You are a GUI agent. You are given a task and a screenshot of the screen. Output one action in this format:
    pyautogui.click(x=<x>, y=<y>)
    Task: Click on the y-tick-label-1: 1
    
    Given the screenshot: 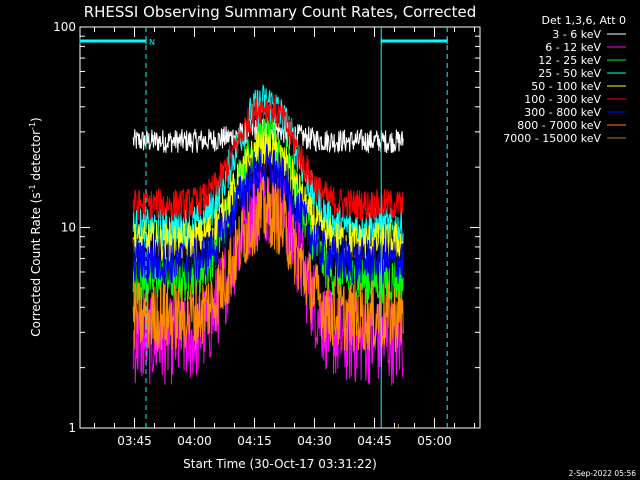 What is the action you would take?
    pyautogui.click(x=72, y=428)
    